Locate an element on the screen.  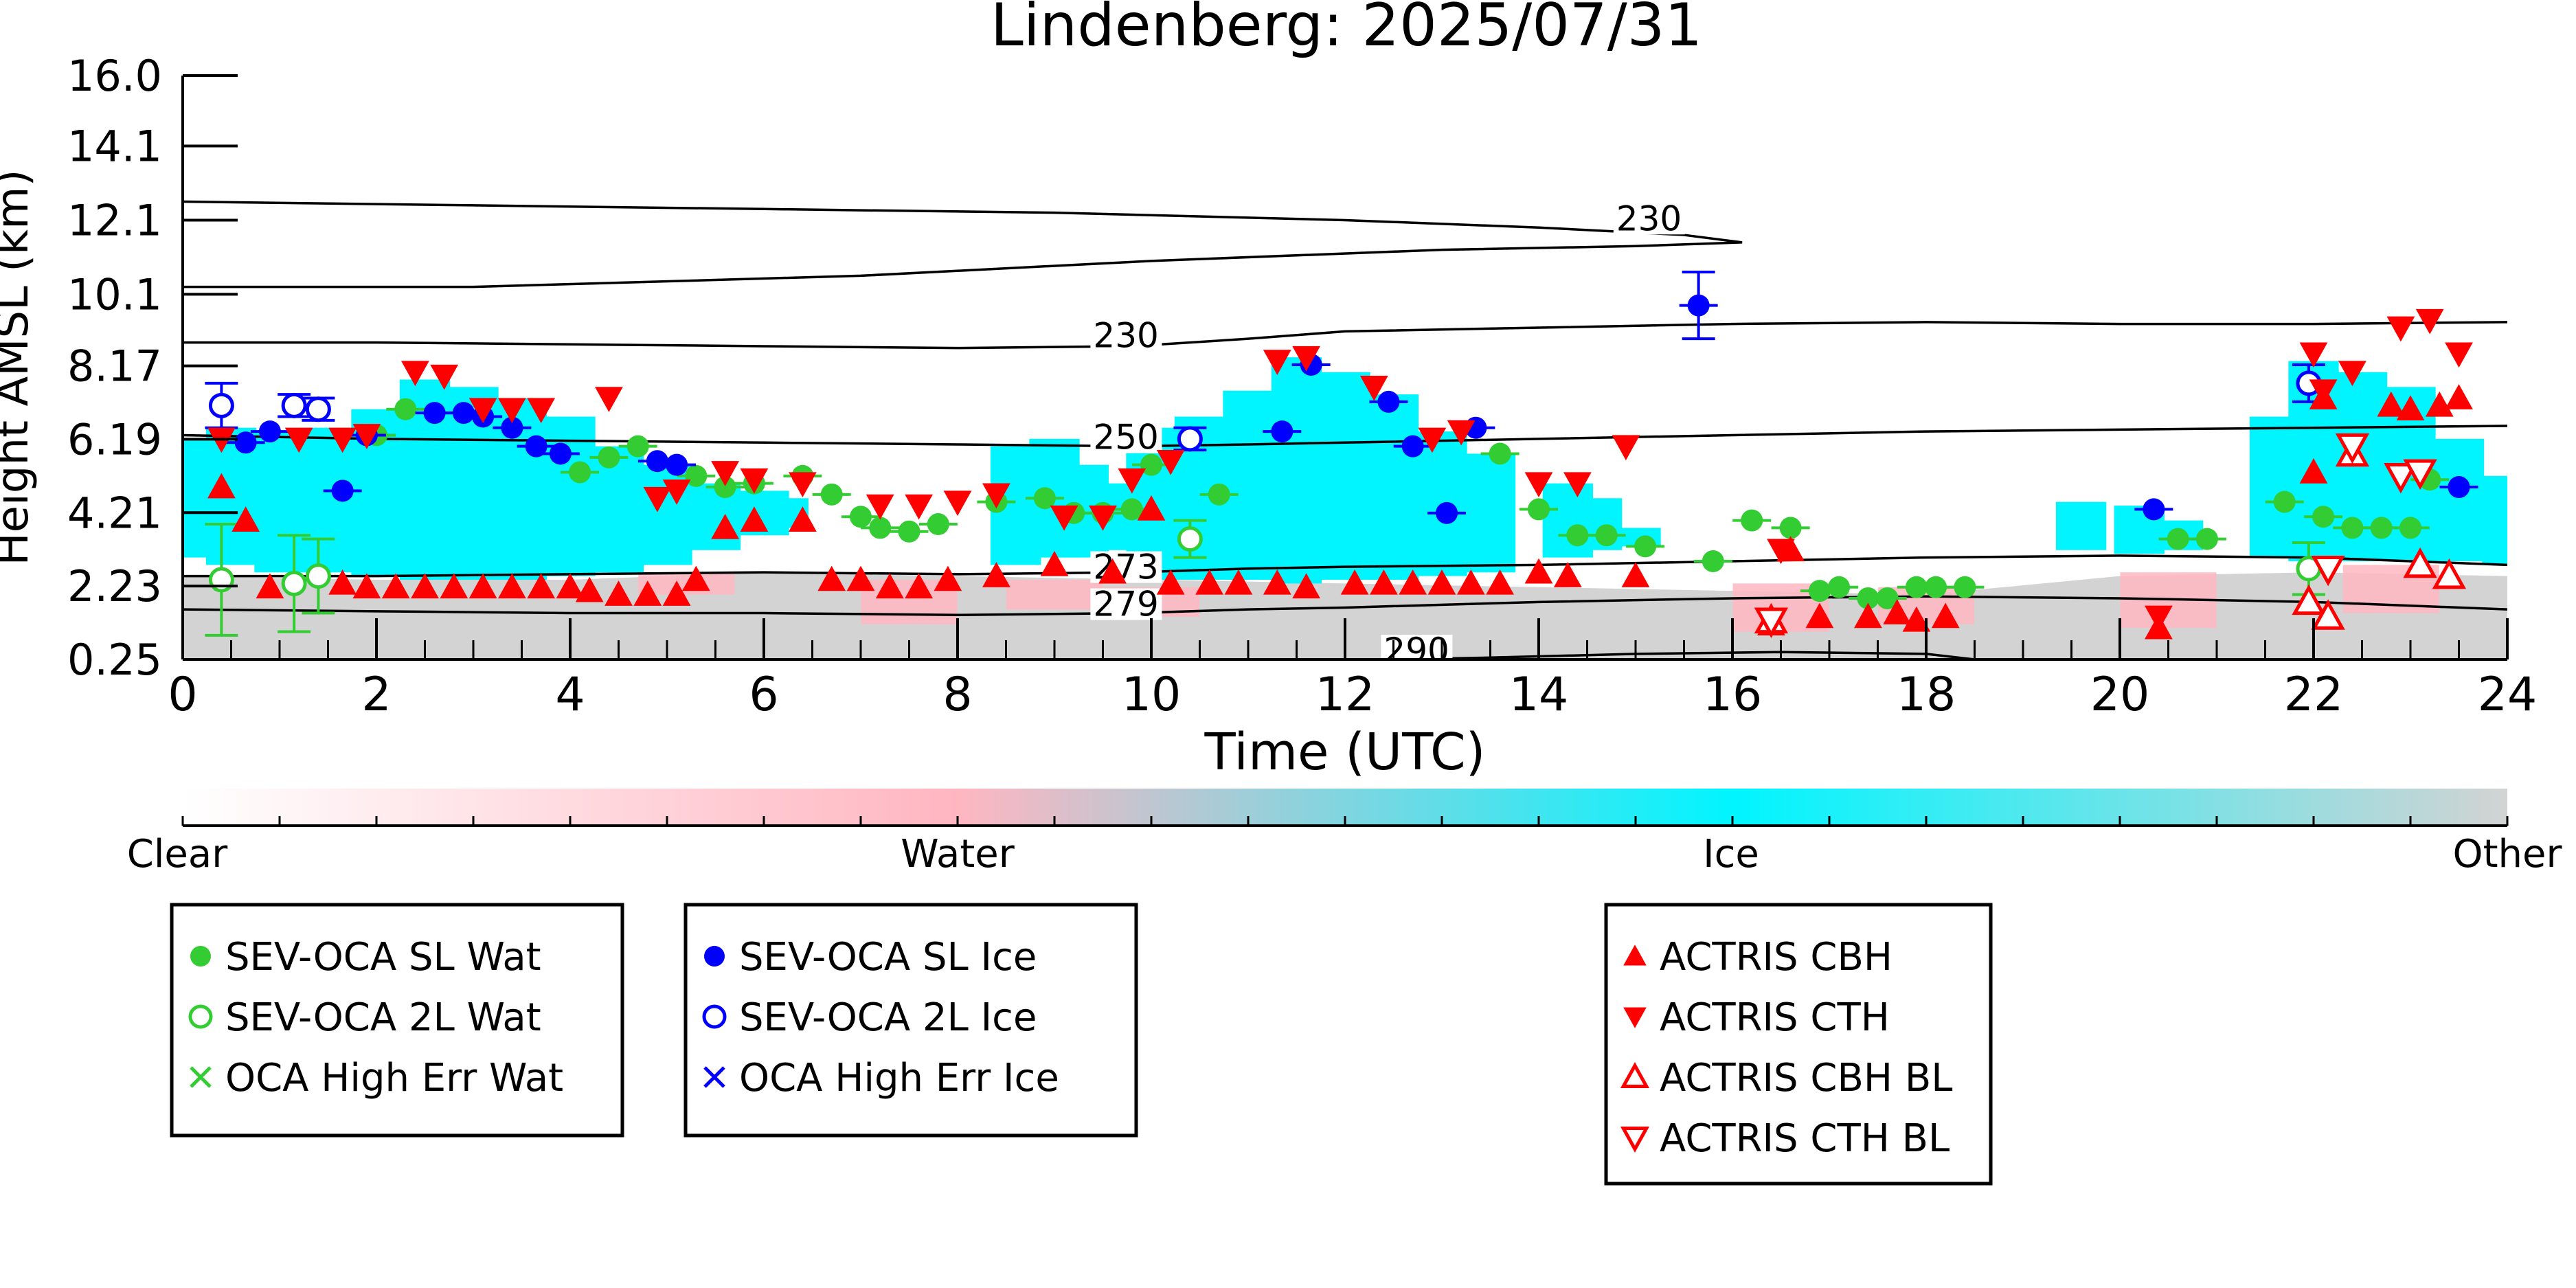
legend-label: ACTRIS CTH BL is located at coordinates (1805, 1138).